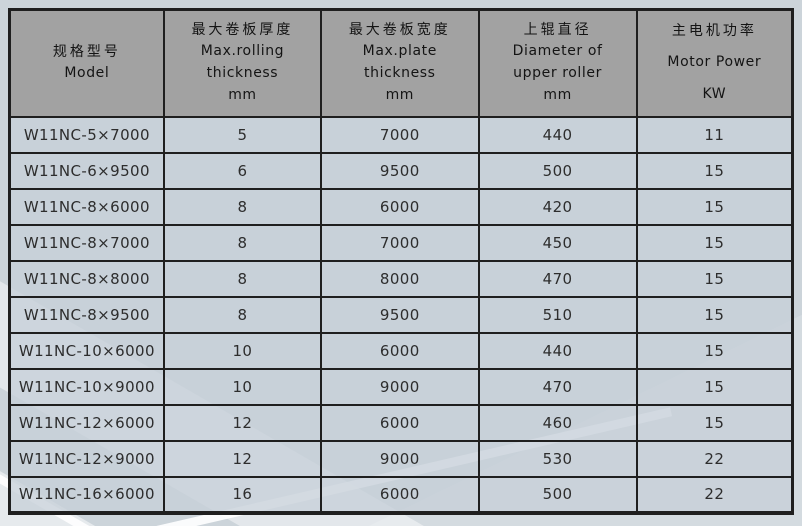 The height and width of the screenshot is (526, 802). I want to click on table-row: W11NC-6×9500 6 9500 500 15, so click(401, 170).